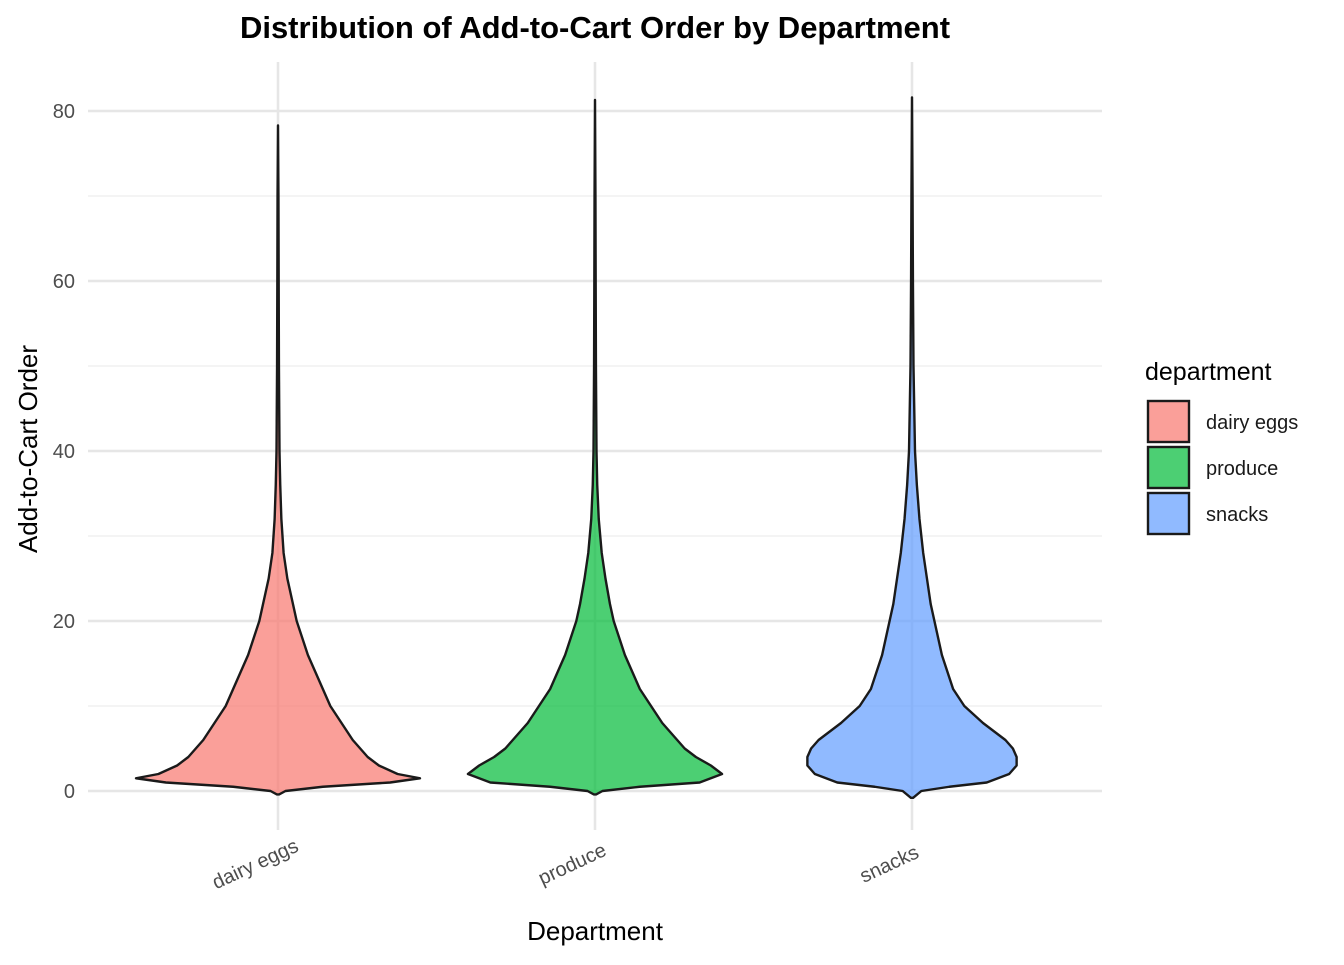 The width and height of the screenshot is (1344, 965). I want to click on y-tick-label: 0, so click(69, 792).